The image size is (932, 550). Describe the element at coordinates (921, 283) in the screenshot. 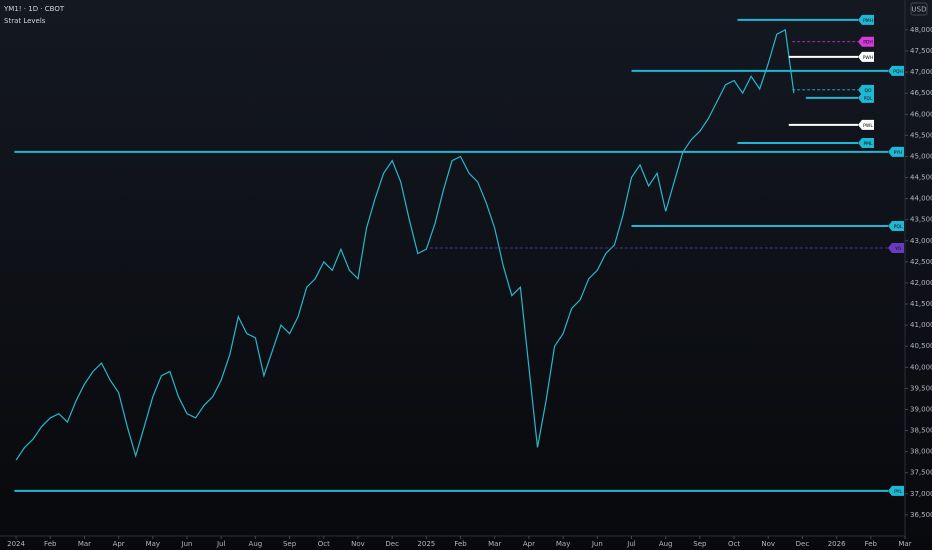

I see `y-tick-label: 42,000` at that location.